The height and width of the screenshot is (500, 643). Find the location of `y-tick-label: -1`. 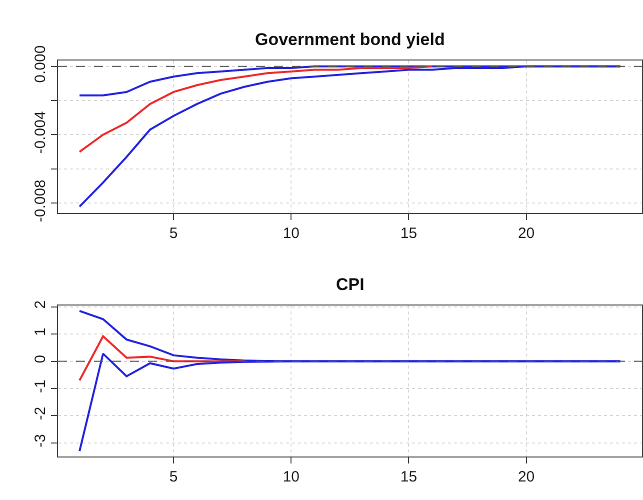

y-tick-label: -1 is located at coordinates (40, 386).